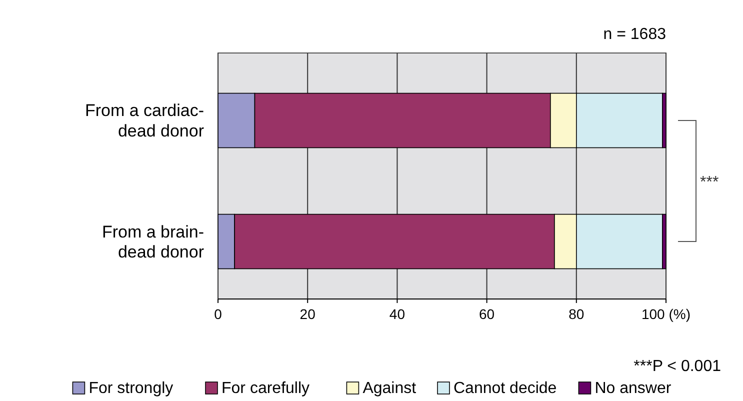 This screenshot has width=743, height=401. What do you see at coordinates (266, 388) in the screenshot?
I see `legend-label: For carefully` at bounding box center [266, 388].